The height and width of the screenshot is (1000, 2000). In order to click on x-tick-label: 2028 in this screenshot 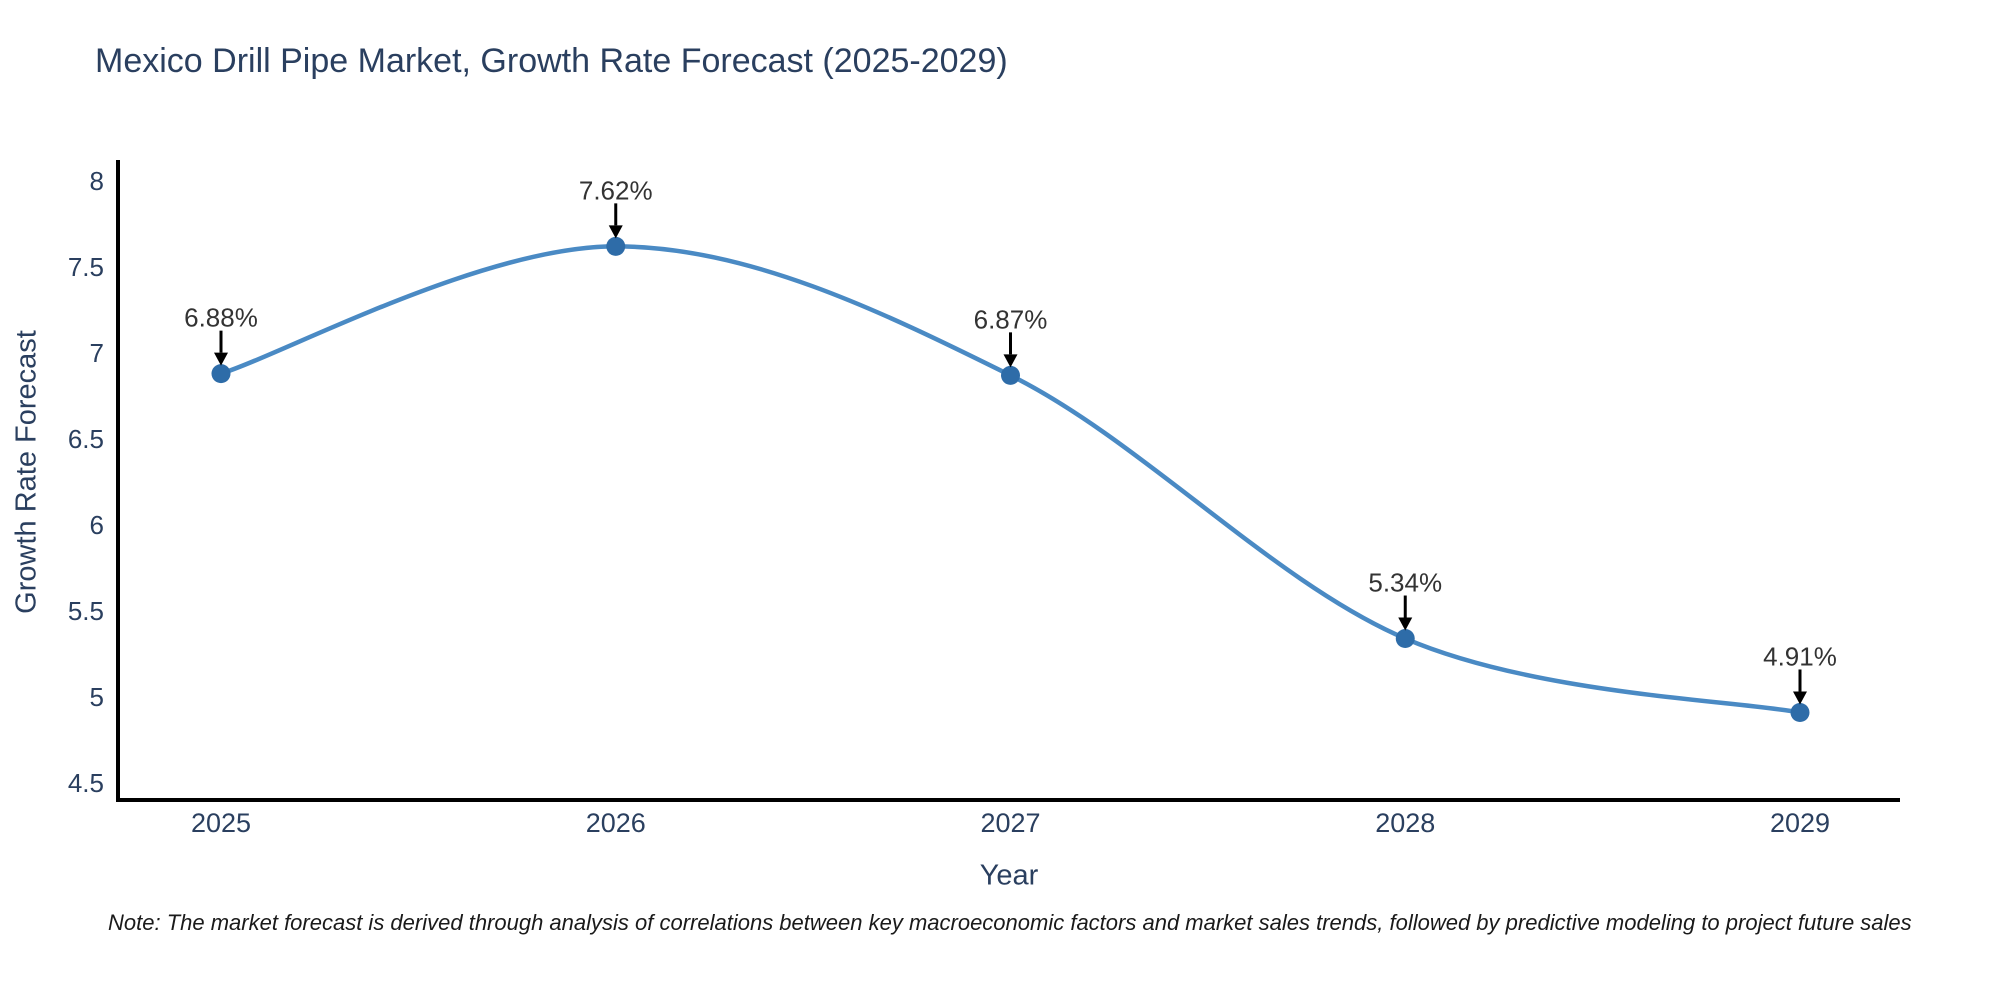, I will do `click(1405, 823)`.